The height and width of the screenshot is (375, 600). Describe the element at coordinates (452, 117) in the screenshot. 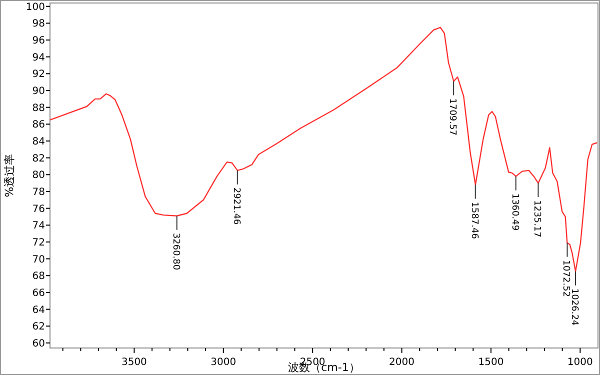

I see `annotation: 1709.57` at that location.